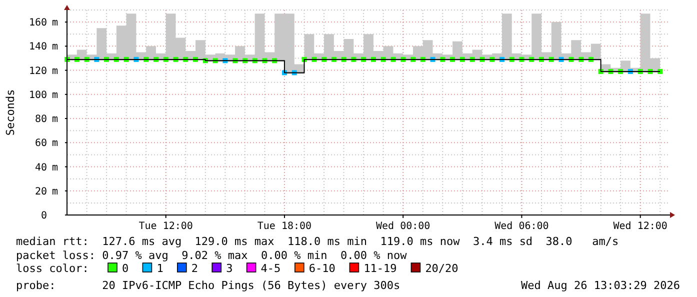 This screenshot has height=297, width=697. I want to click on x-tick-label: Tue 18:00, so click(284, 226).